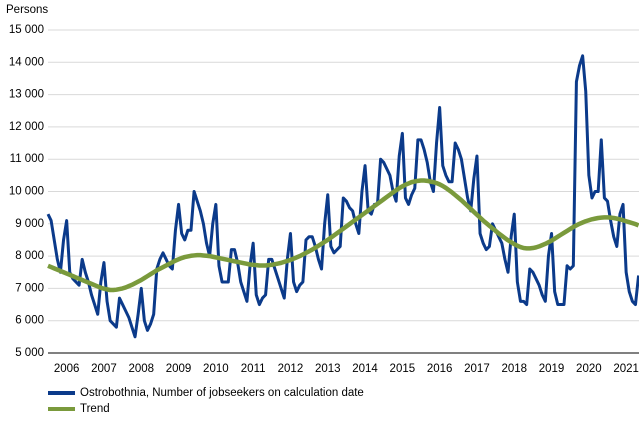  What do you see at coordinates (29, 288) in the screenshot?
I see `y-tick-label: 7 000` at bounding box center [29, 288].